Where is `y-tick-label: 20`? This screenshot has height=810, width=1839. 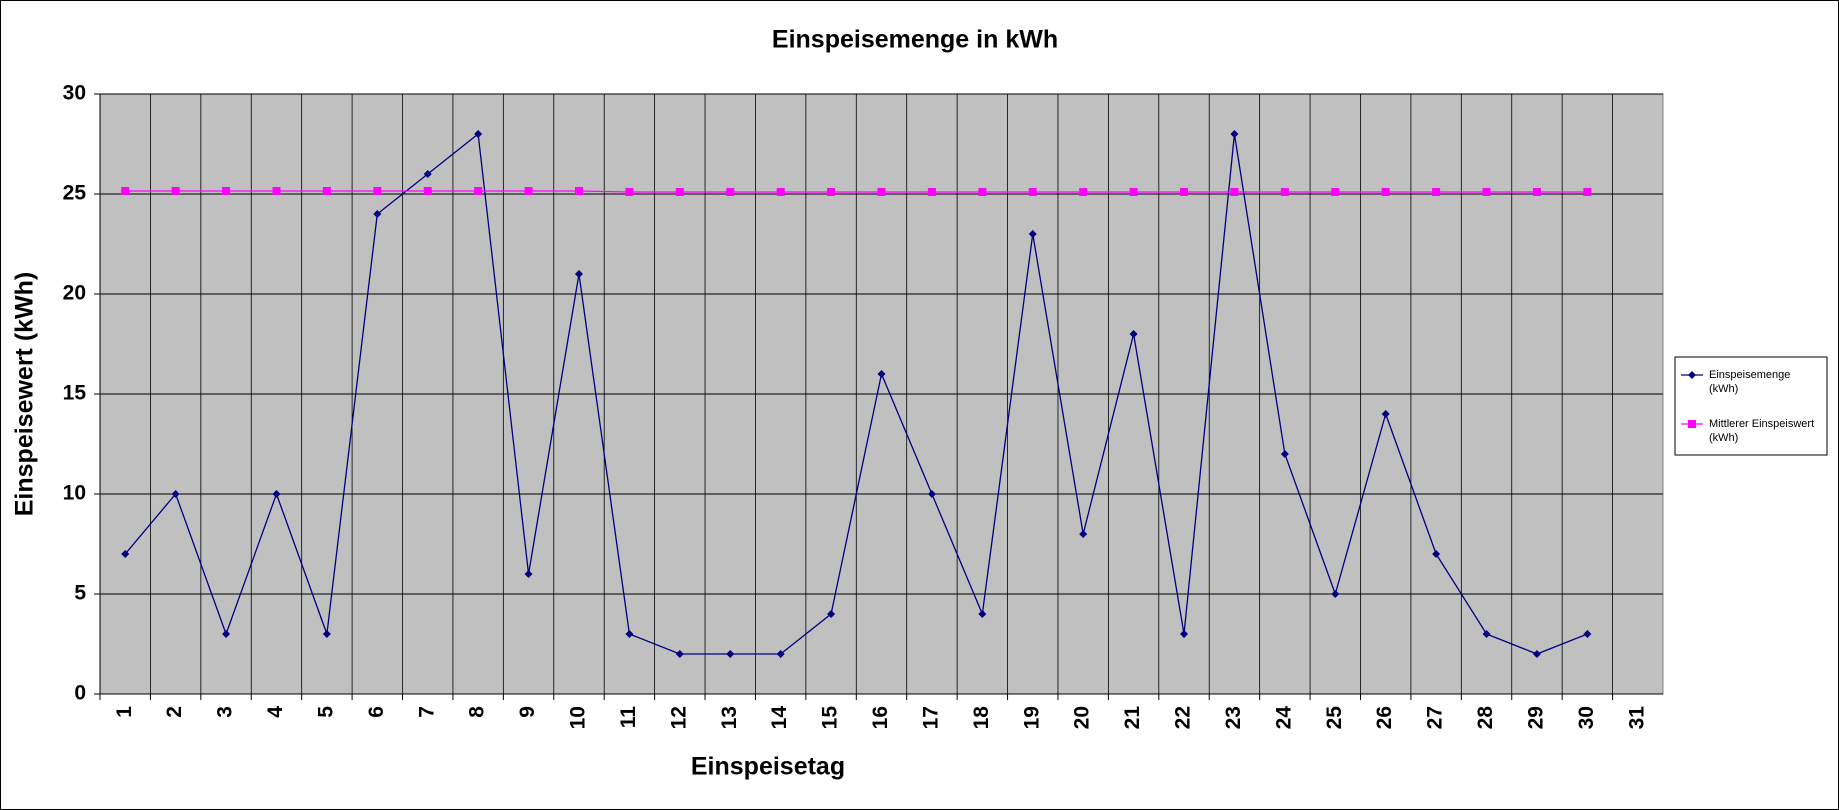
y-tick-label: 20 is located at coordinates (74, 293).